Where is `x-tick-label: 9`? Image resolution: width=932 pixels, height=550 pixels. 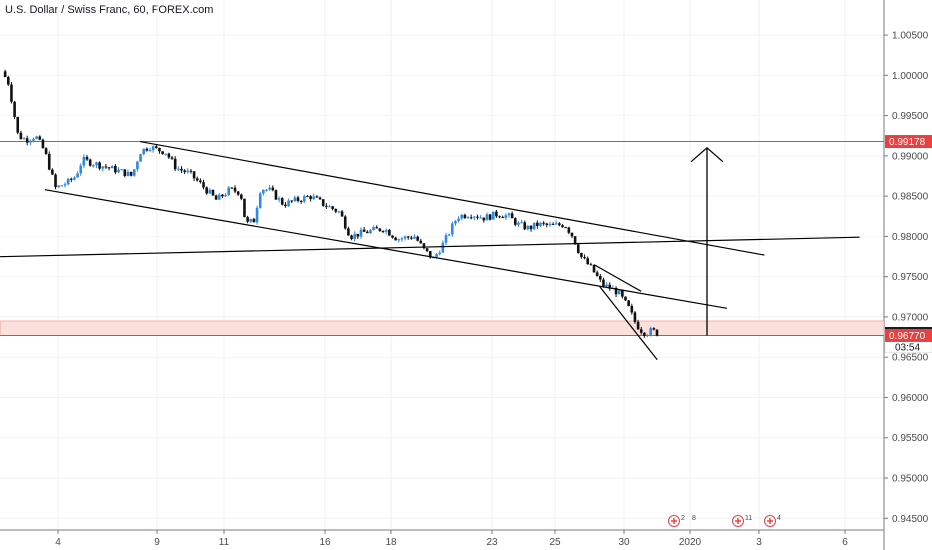 x-tick-label: 9 is located at coordinates (157, 542).